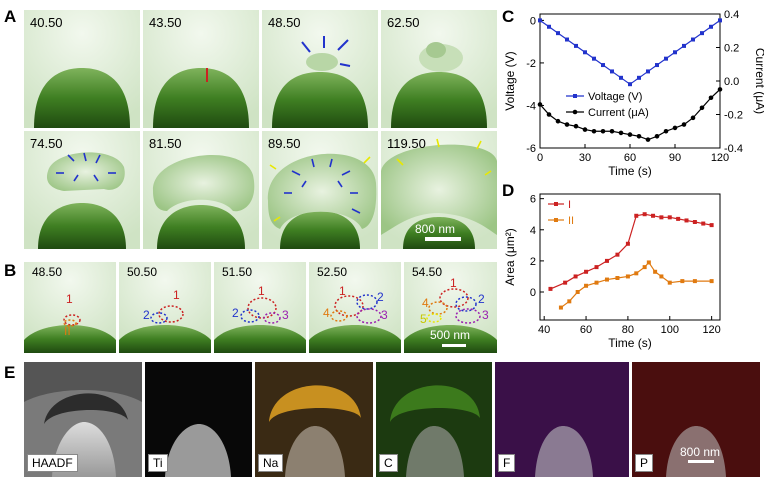  I want to click on x-tick-label: 40, so click(544, 330).